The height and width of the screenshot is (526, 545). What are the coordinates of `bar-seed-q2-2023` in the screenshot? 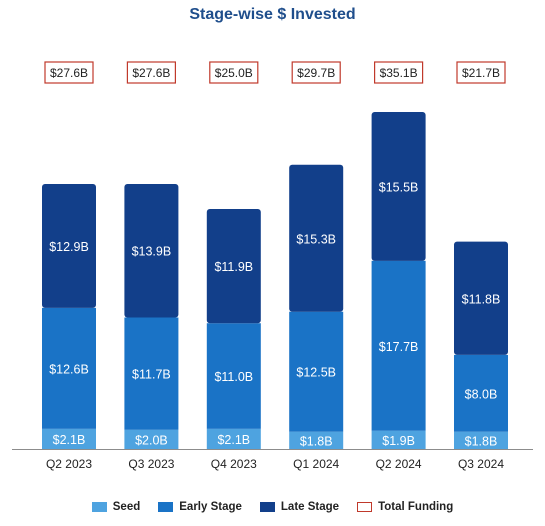 It's located at (69, 438).